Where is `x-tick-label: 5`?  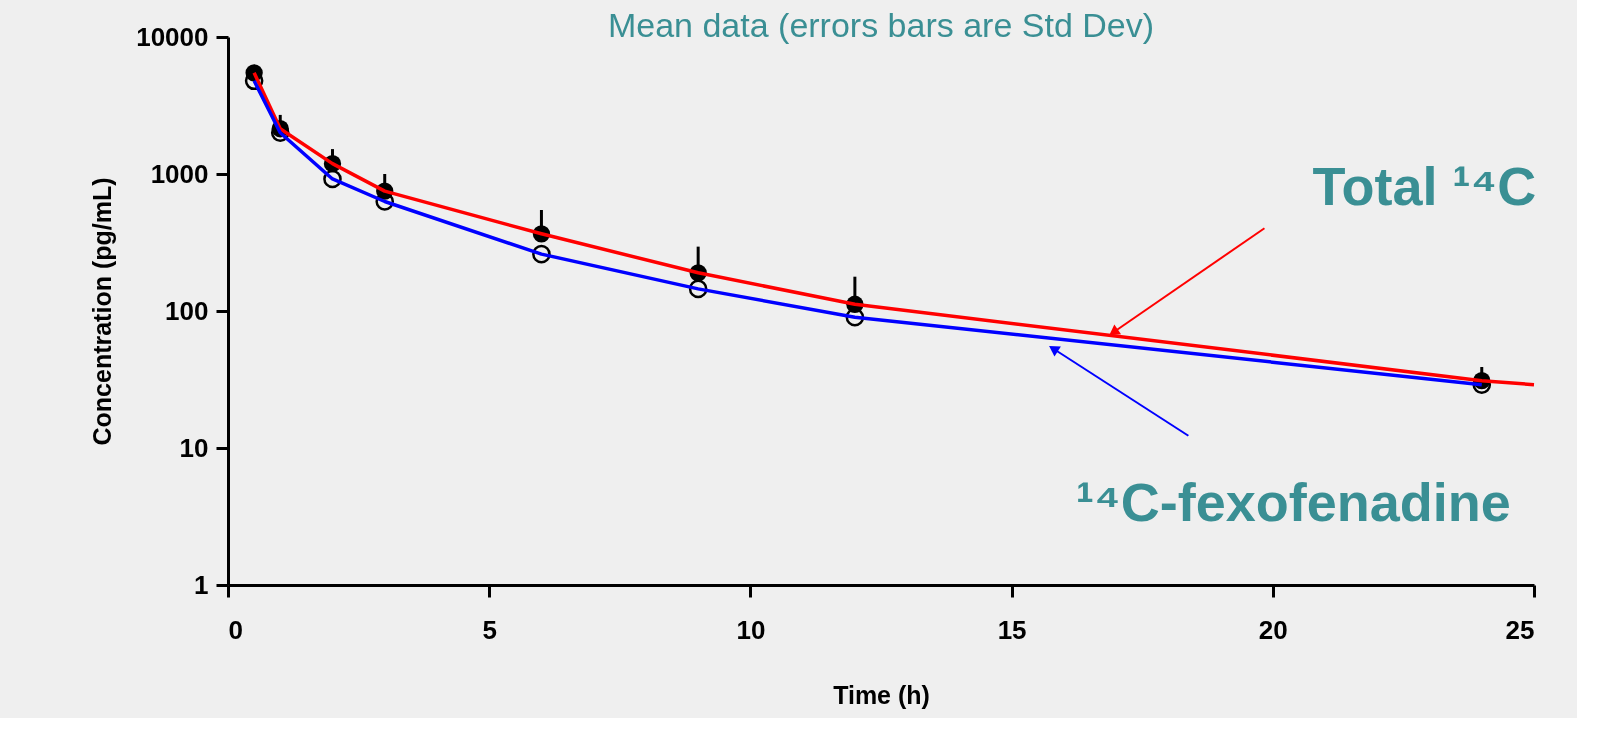
x-tick-label: 5 is located at coordinates (489, 629).